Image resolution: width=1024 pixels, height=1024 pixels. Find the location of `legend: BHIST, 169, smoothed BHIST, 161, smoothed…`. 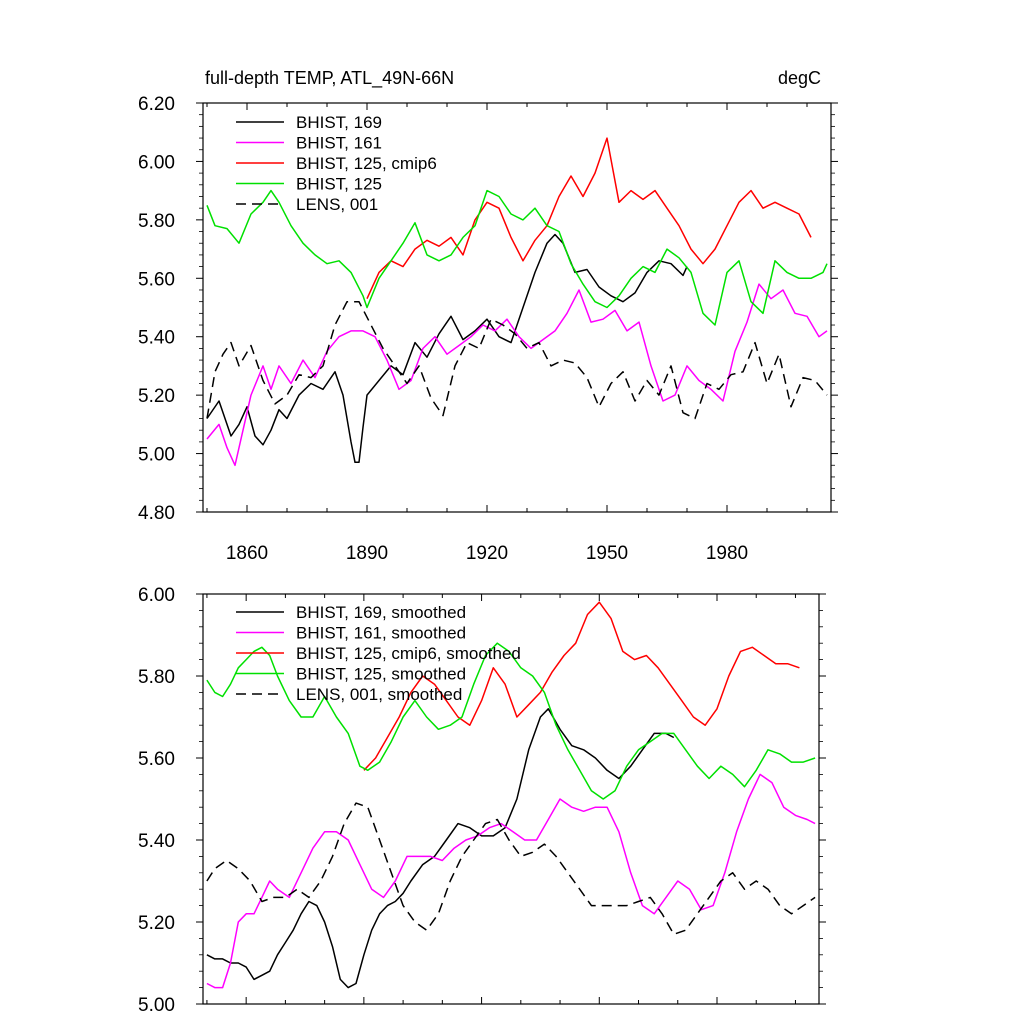

legend: BHIST, 169, smoothed BHIST, 161, smoothed… is located at coordinates (378, 653).